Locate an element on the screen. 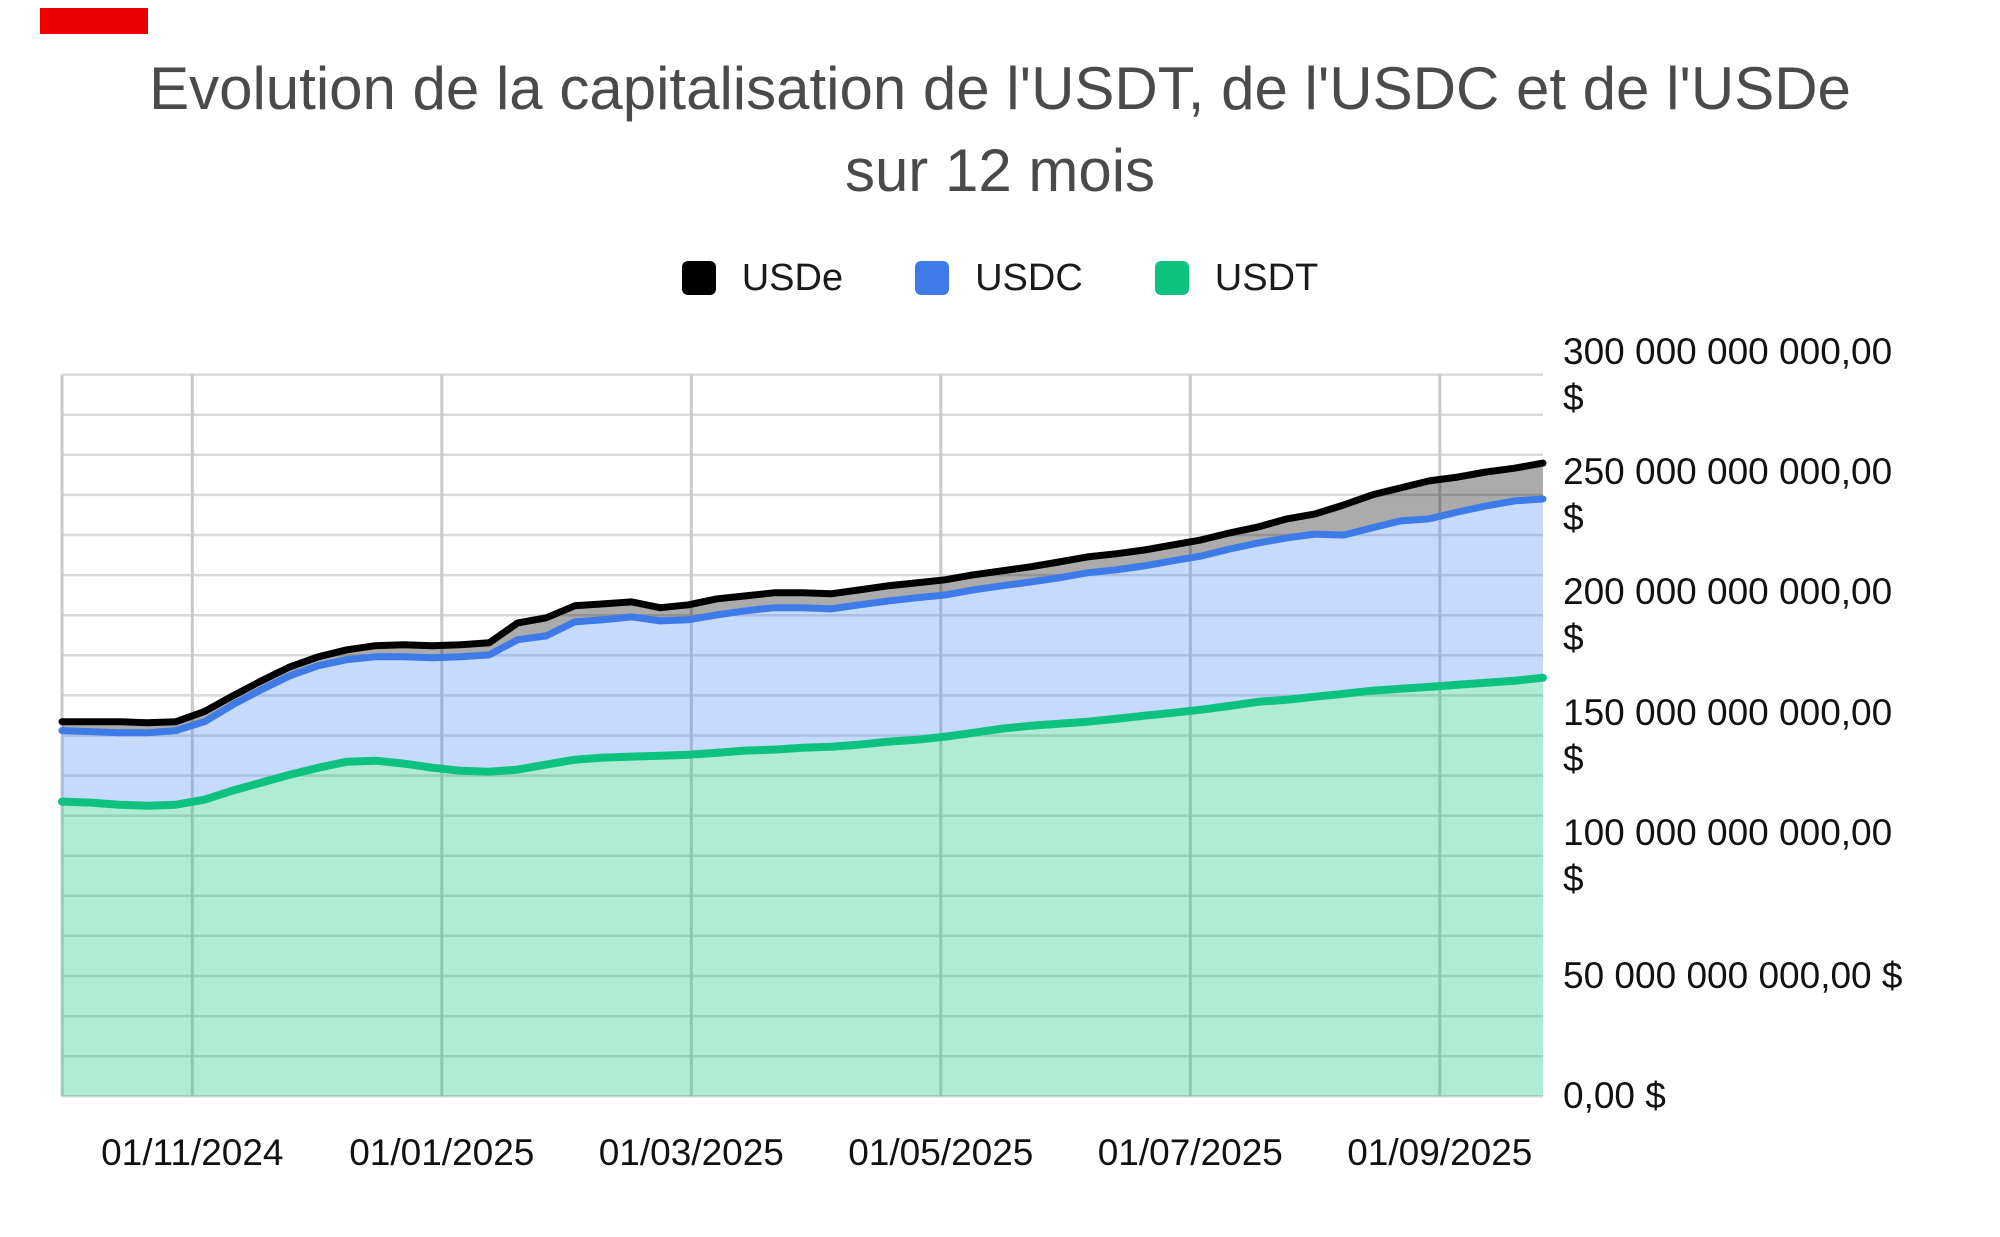  chart-legend: USDe USDC USDT is located at coordinates (1000, 278).